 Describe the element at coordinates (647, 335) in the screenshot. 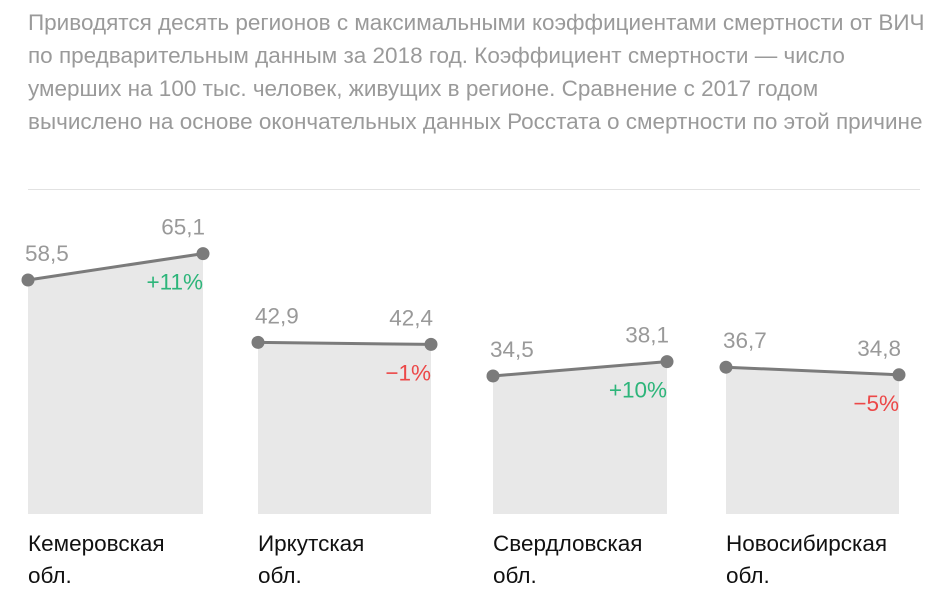

I see `value-label-2018: 38,1` at that location.